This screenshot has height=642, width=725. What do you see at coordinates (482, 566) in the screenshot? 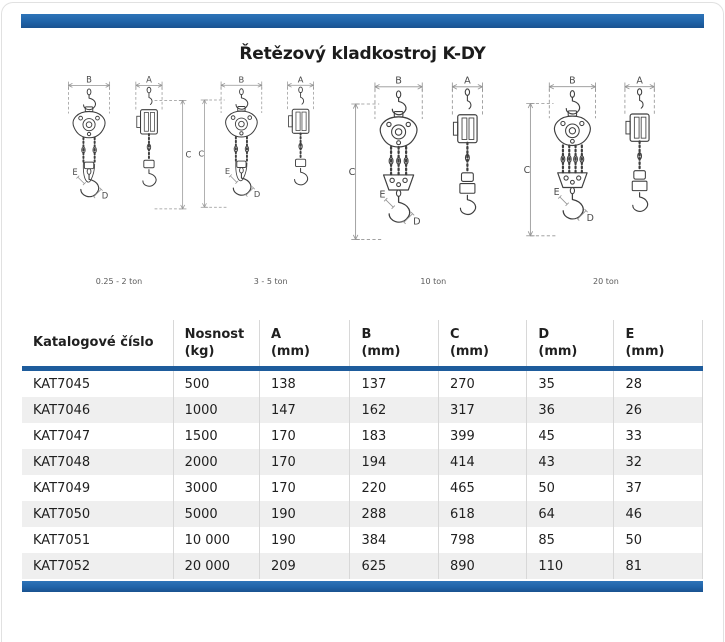
I see `table-cell: 890` at bounding box center [482, 566].